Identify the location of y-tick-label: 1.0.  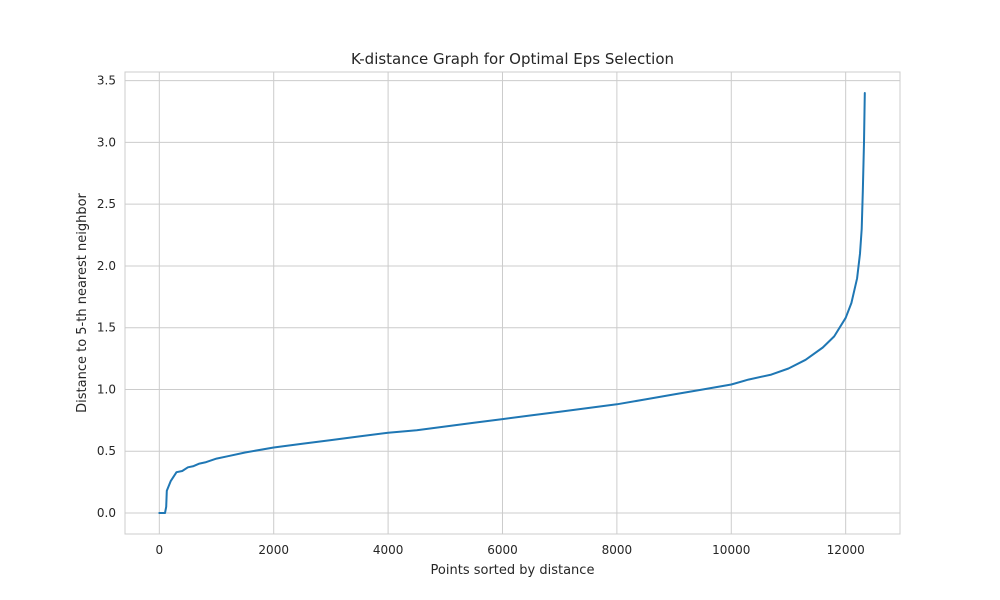
(106, 389).